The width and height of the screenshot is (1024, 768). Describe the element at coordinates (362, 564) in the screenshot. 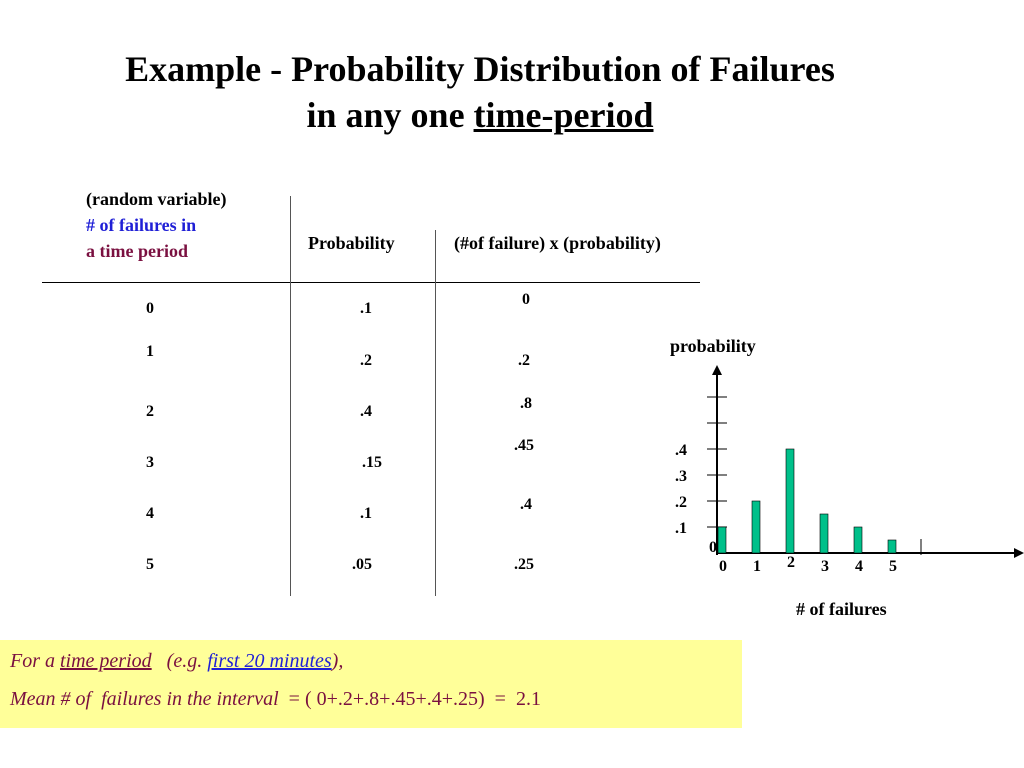

I see `table-cell-probability-5: .05` at that location.